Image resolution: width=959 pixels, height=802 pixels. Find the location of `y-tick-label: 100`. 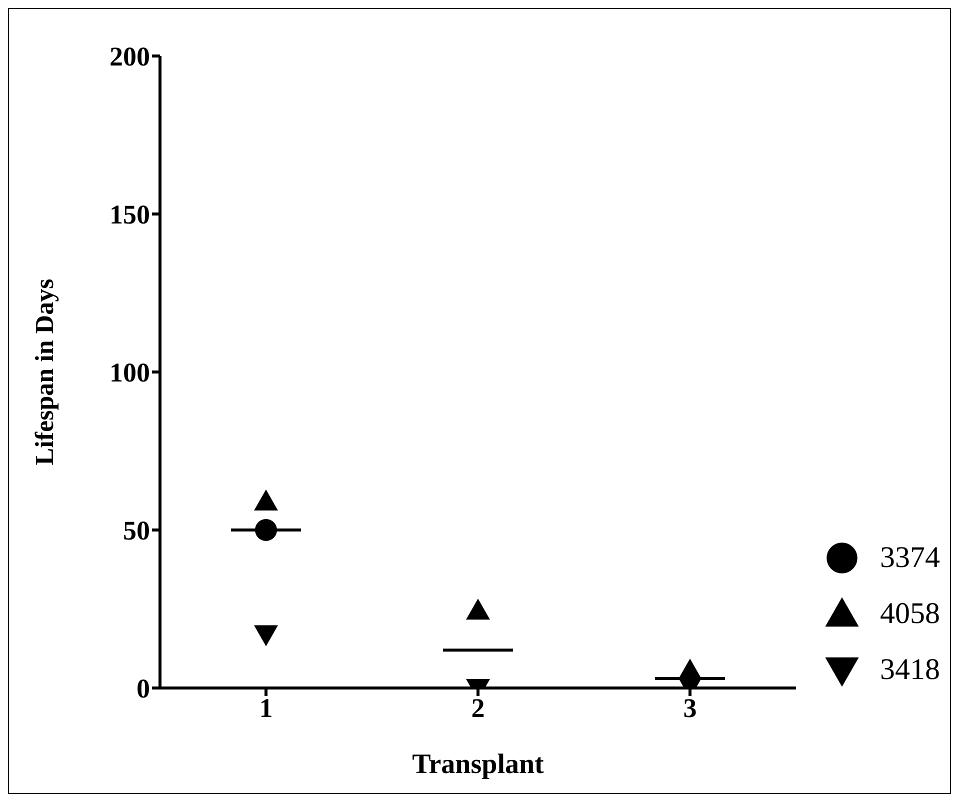

y-tick-label: 100 is located at coordinates (130, 373).